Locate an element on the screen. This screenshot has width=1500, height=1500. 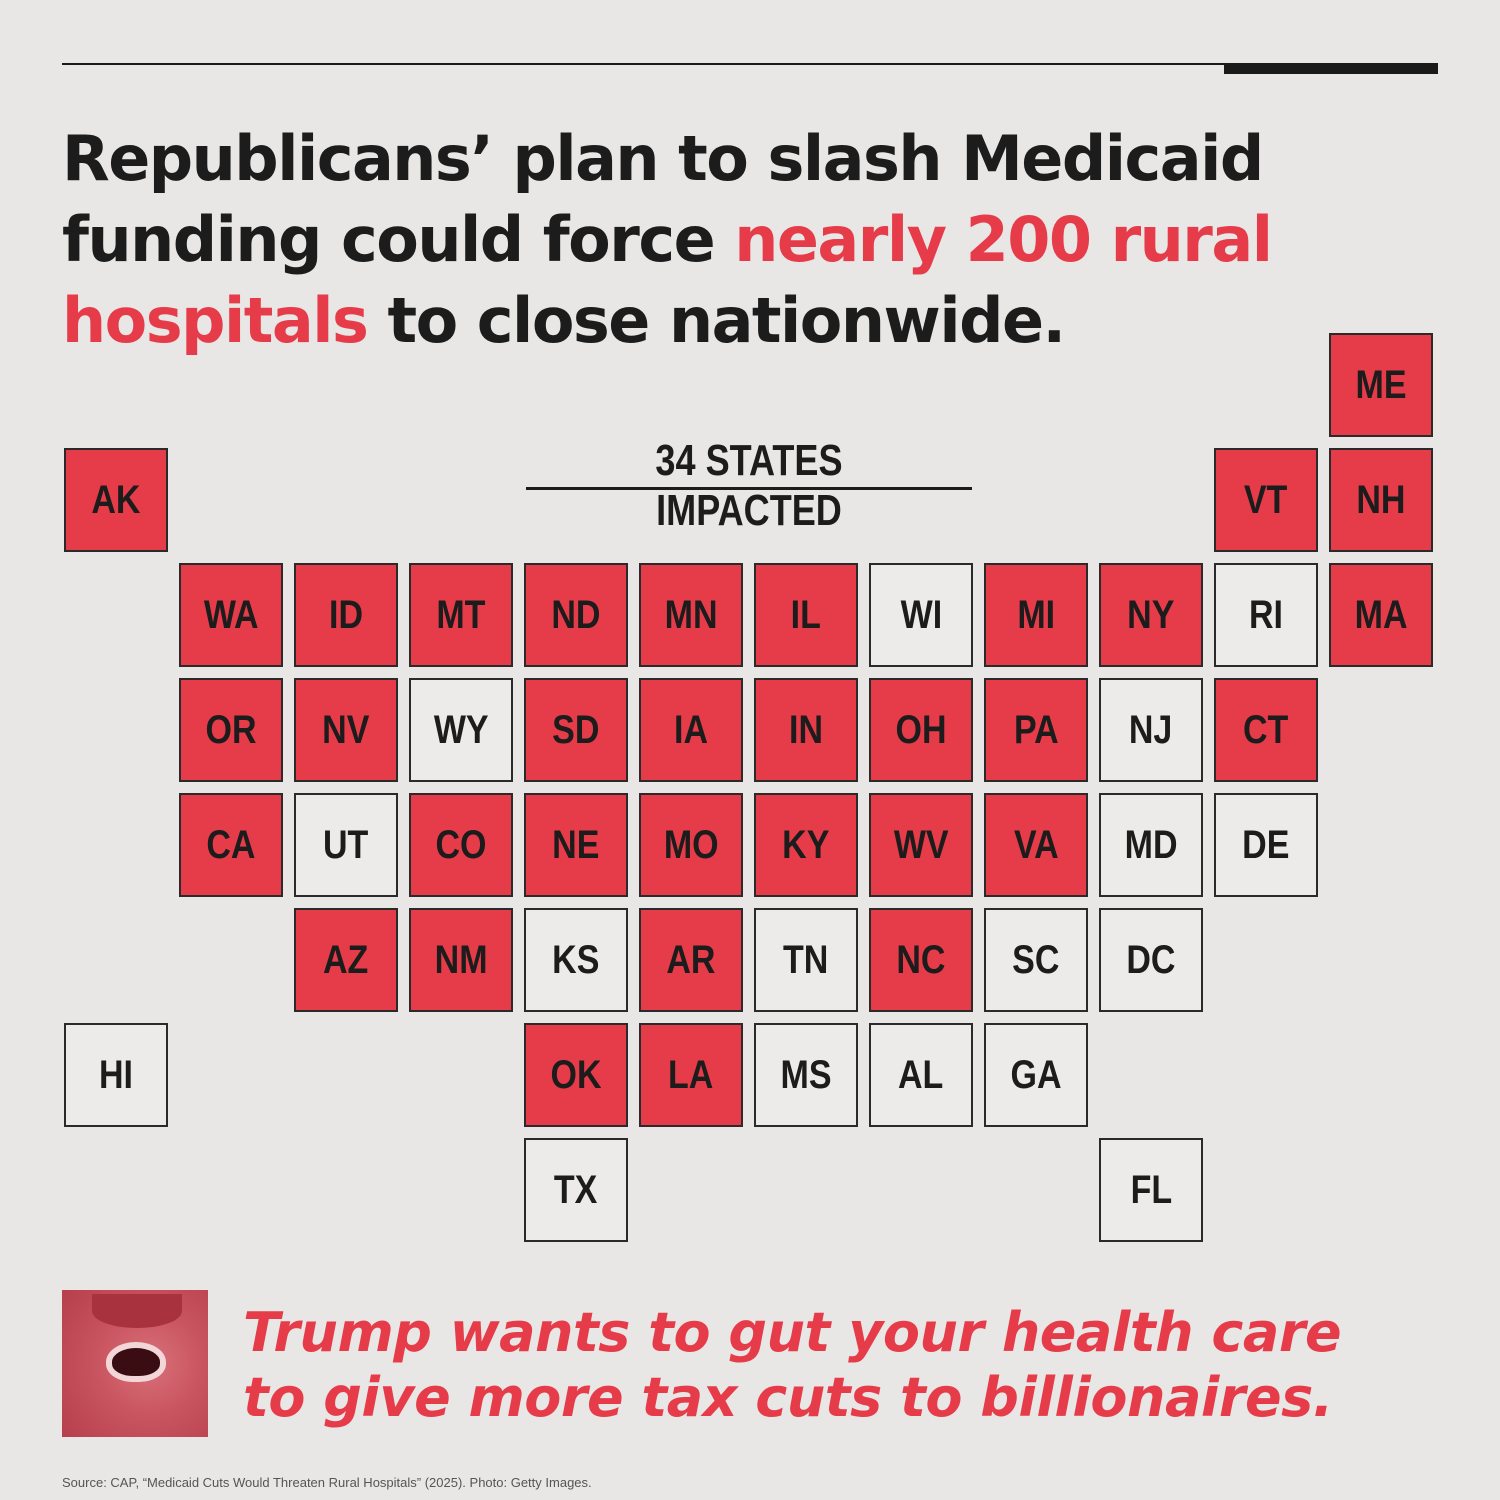
state-tile-oh: OH is located at coordinates (921, 730).